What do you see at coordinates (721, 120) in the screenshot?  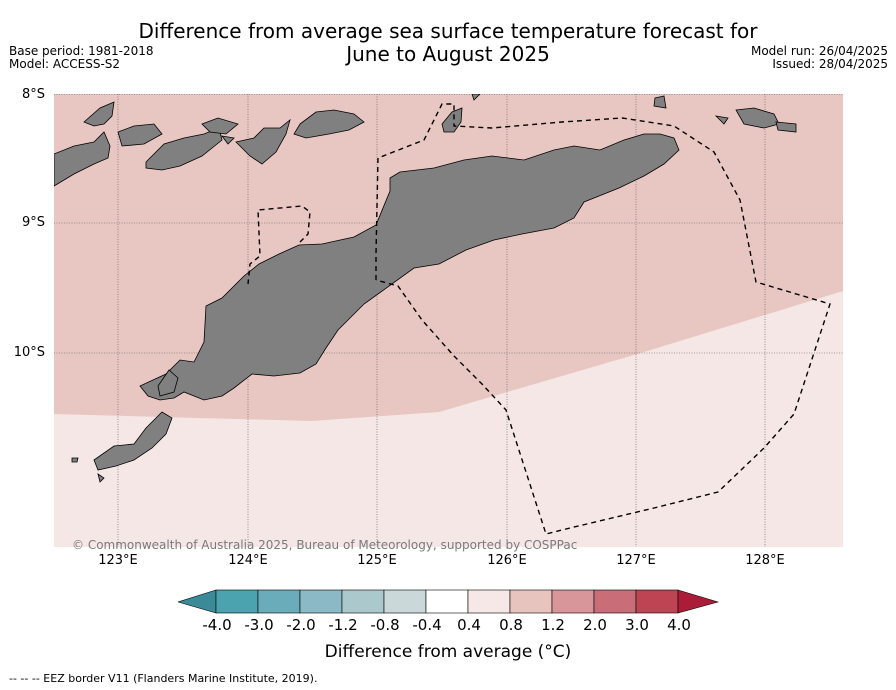 I see `island-j` at bounding box center [721, 120].